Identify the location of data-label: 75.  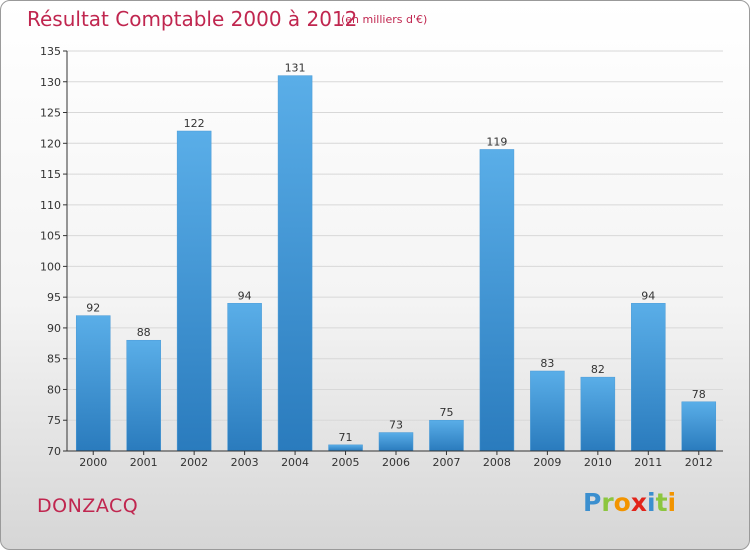
(446, 412).